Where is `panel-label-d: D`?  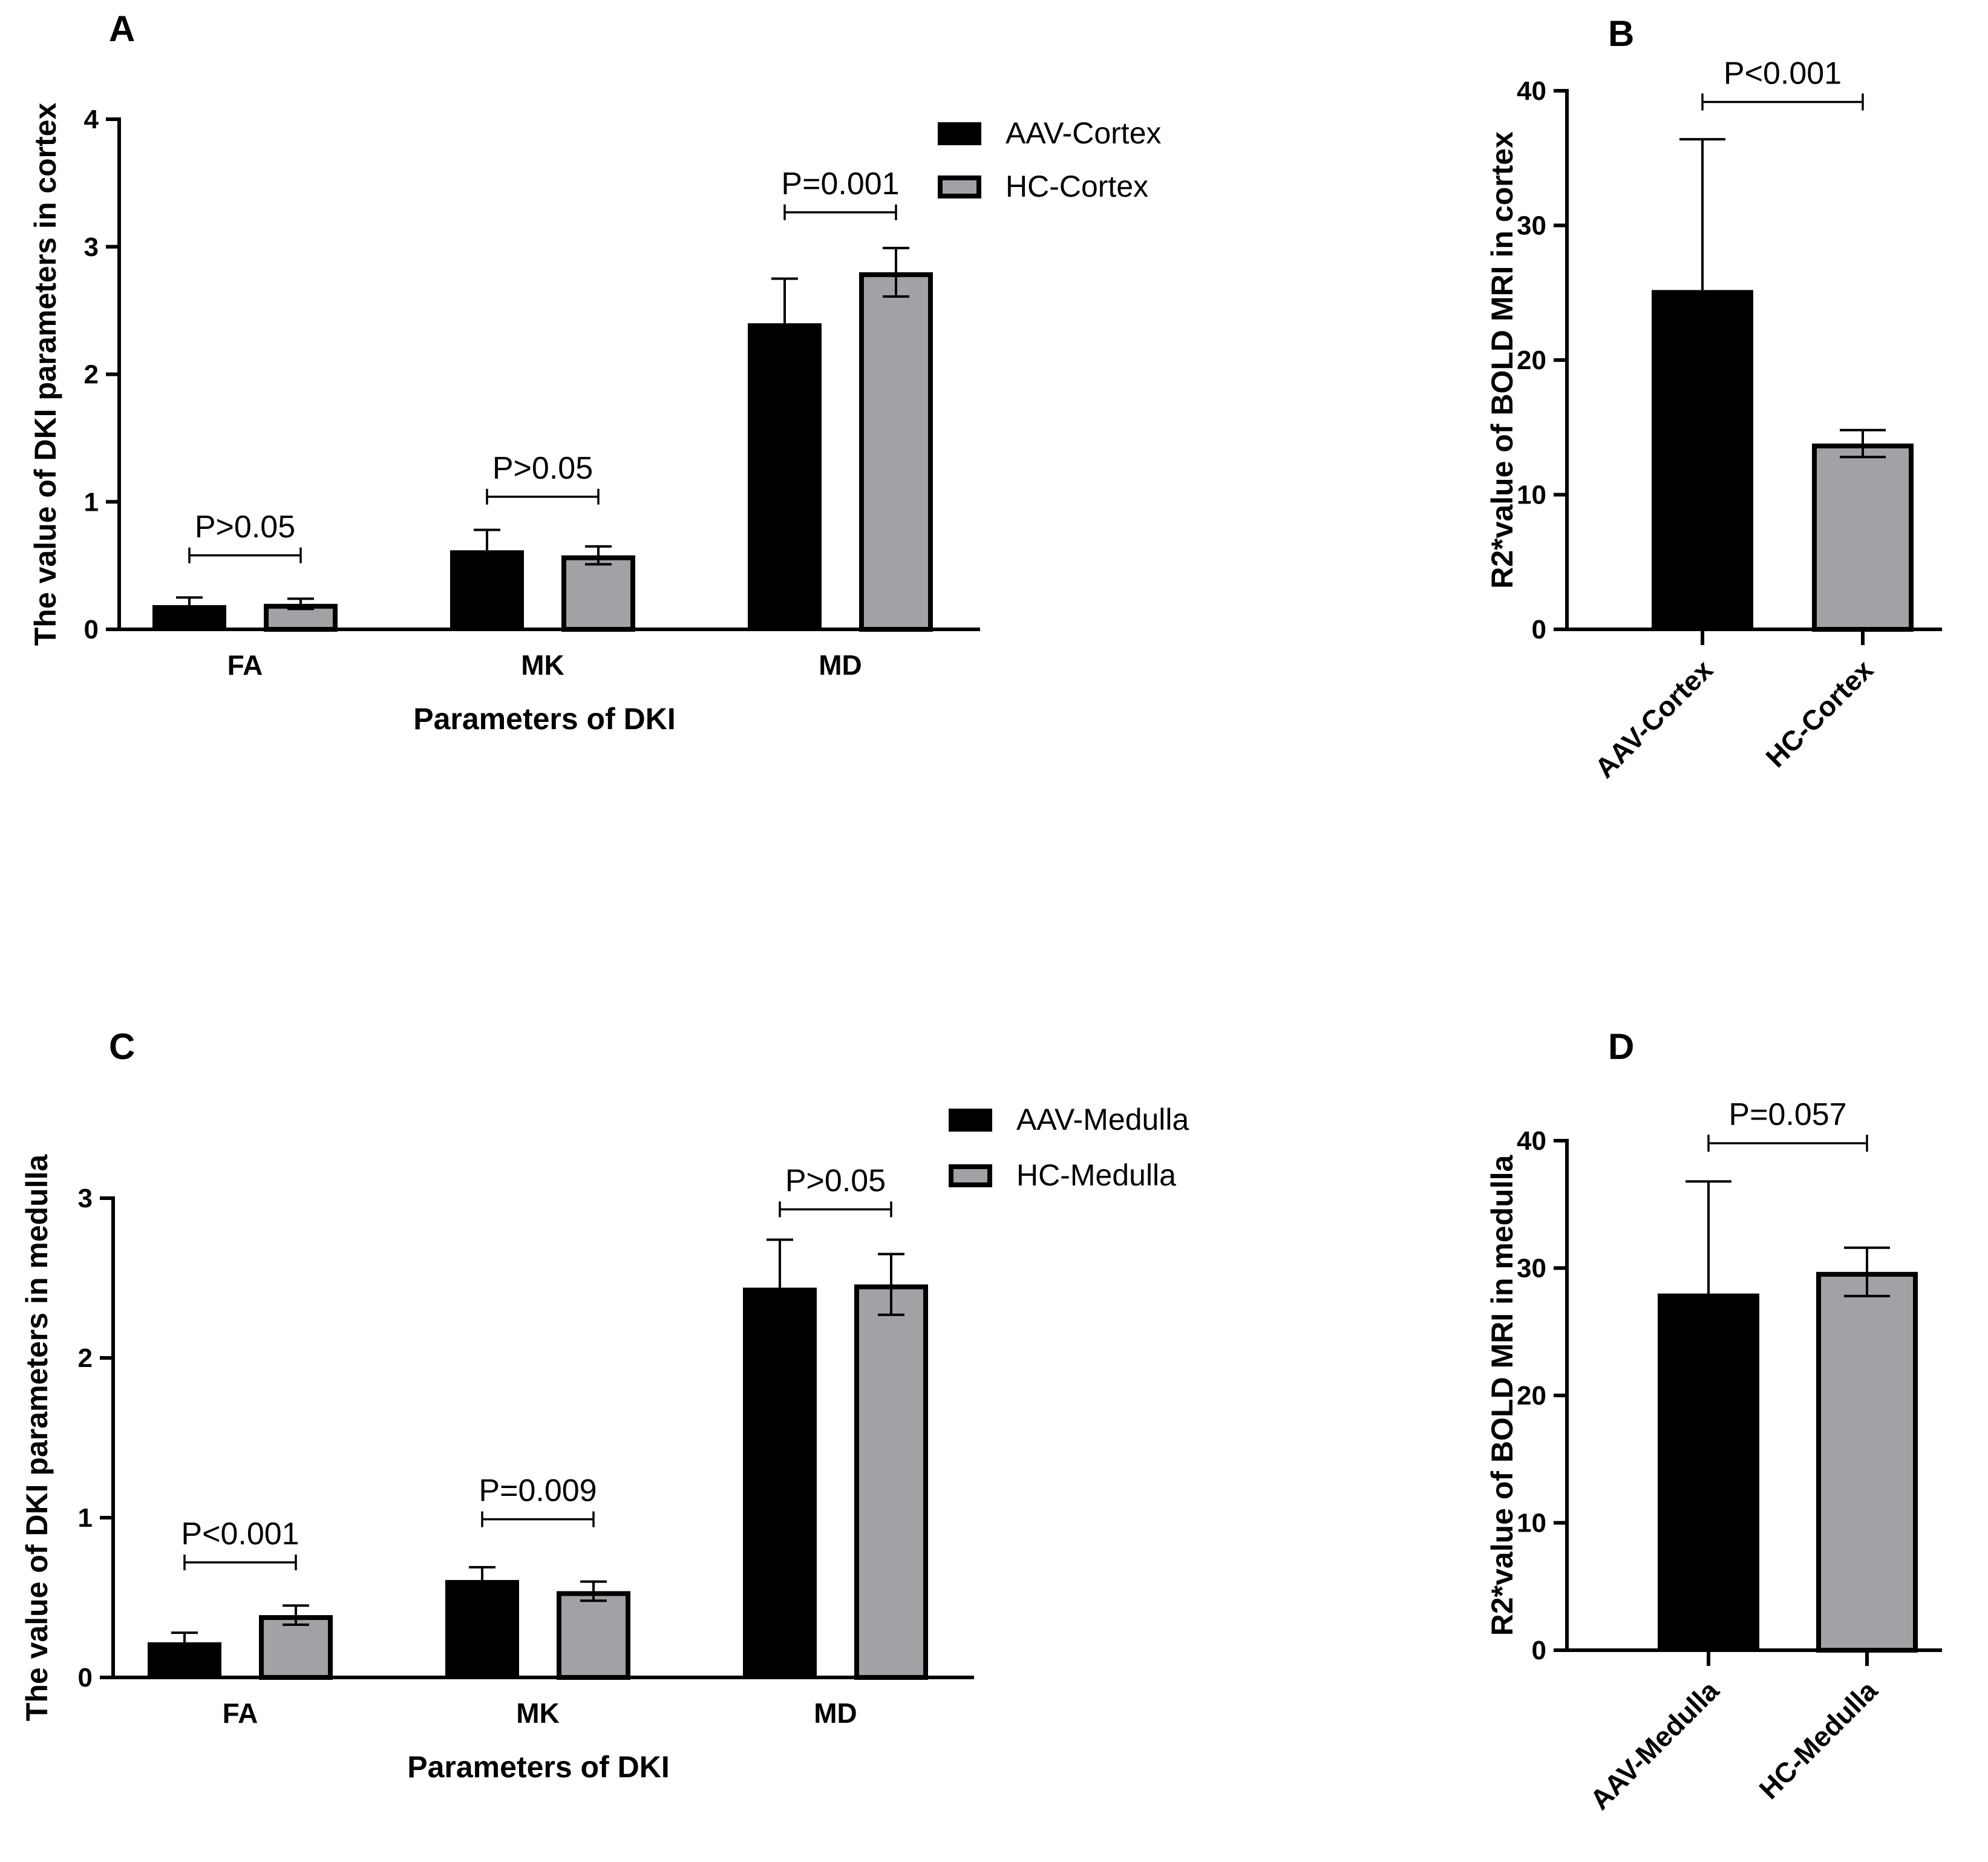
panel-label-d: D is located at coordinates (1621, 1046).